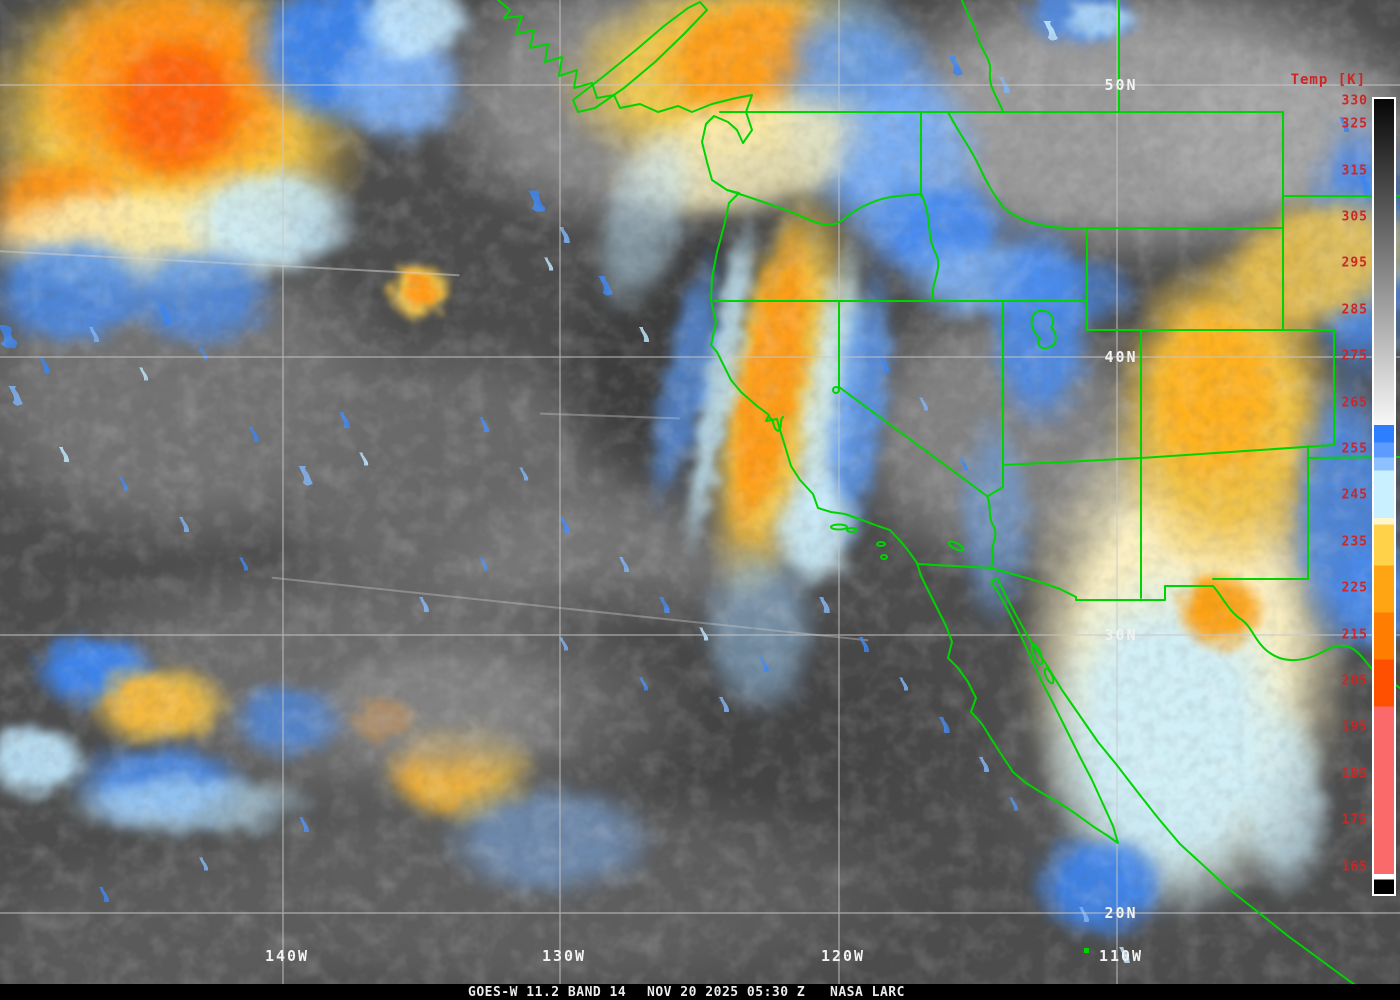 Image resolution: width=1400 pixels, height=1000 pixels. I want to click on colorbar-tick: 165, so click(1354, 867).